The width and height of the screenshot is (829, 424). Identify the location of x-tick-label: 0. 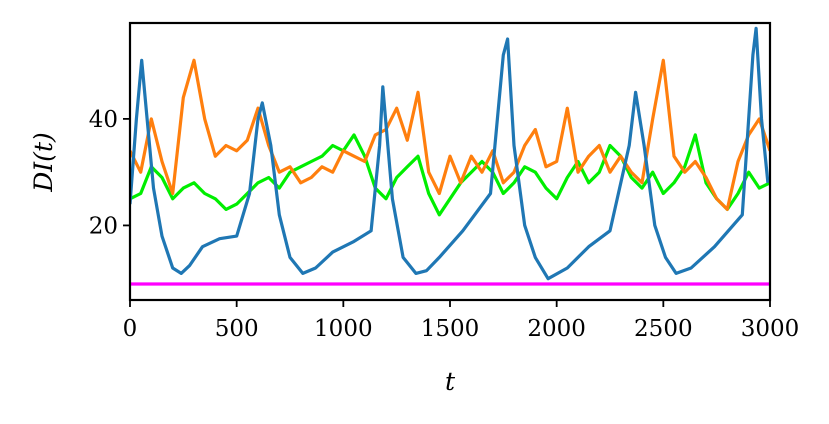
(130, 329).